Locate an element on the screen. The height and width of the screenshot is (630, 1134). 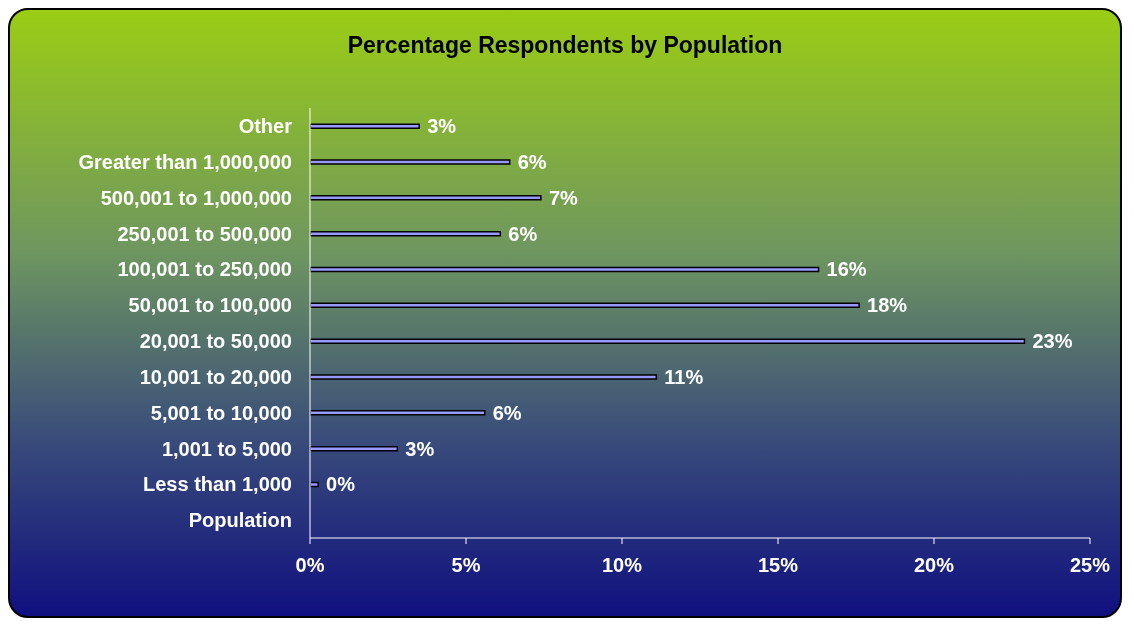
data-label: 16% is located at coordinates (846, 269).